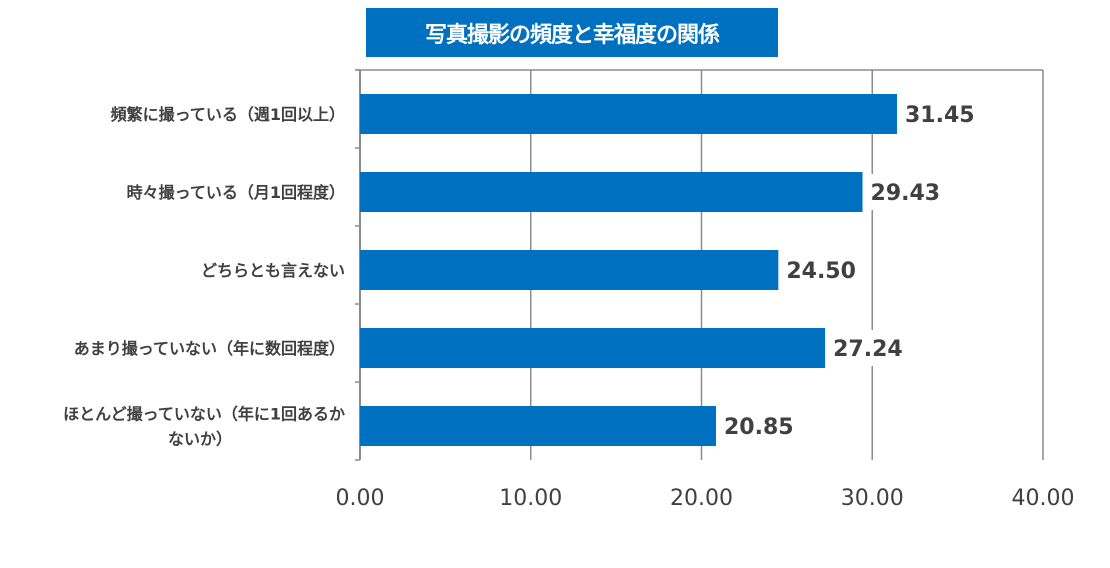  I want to click on data-label: 31.45, so click(940, 115).